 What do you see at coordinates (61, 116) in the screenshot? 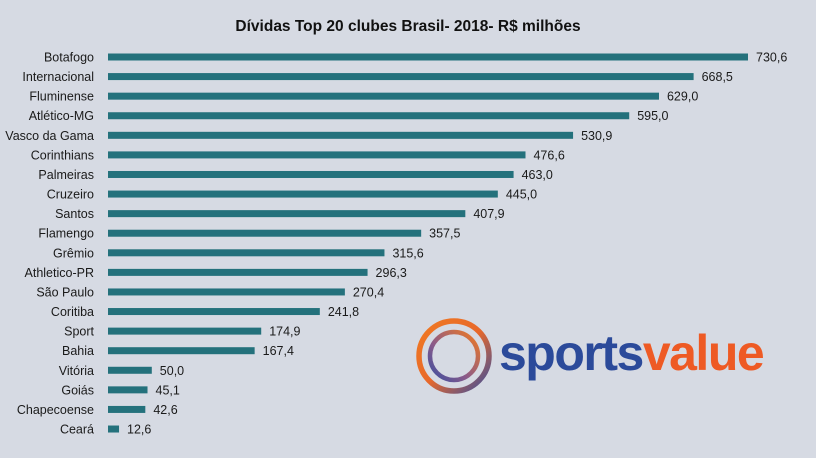
I see `category-label: Atlético-MG` at bounding box center [61, 116].